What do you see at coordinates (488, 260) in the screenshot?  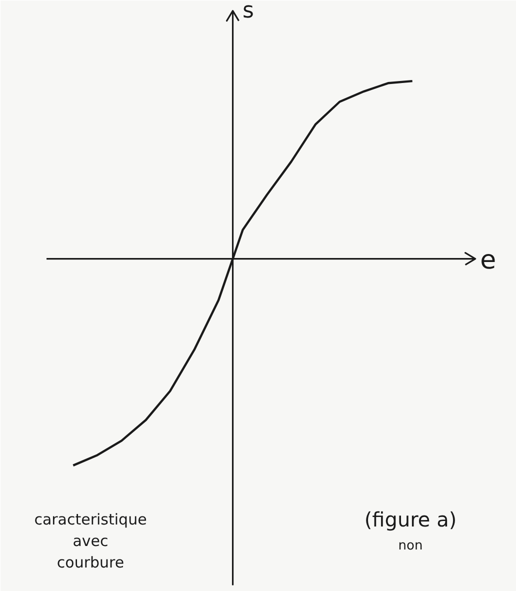 I see `x-axis-title: e` at bounding box center [488, 260].